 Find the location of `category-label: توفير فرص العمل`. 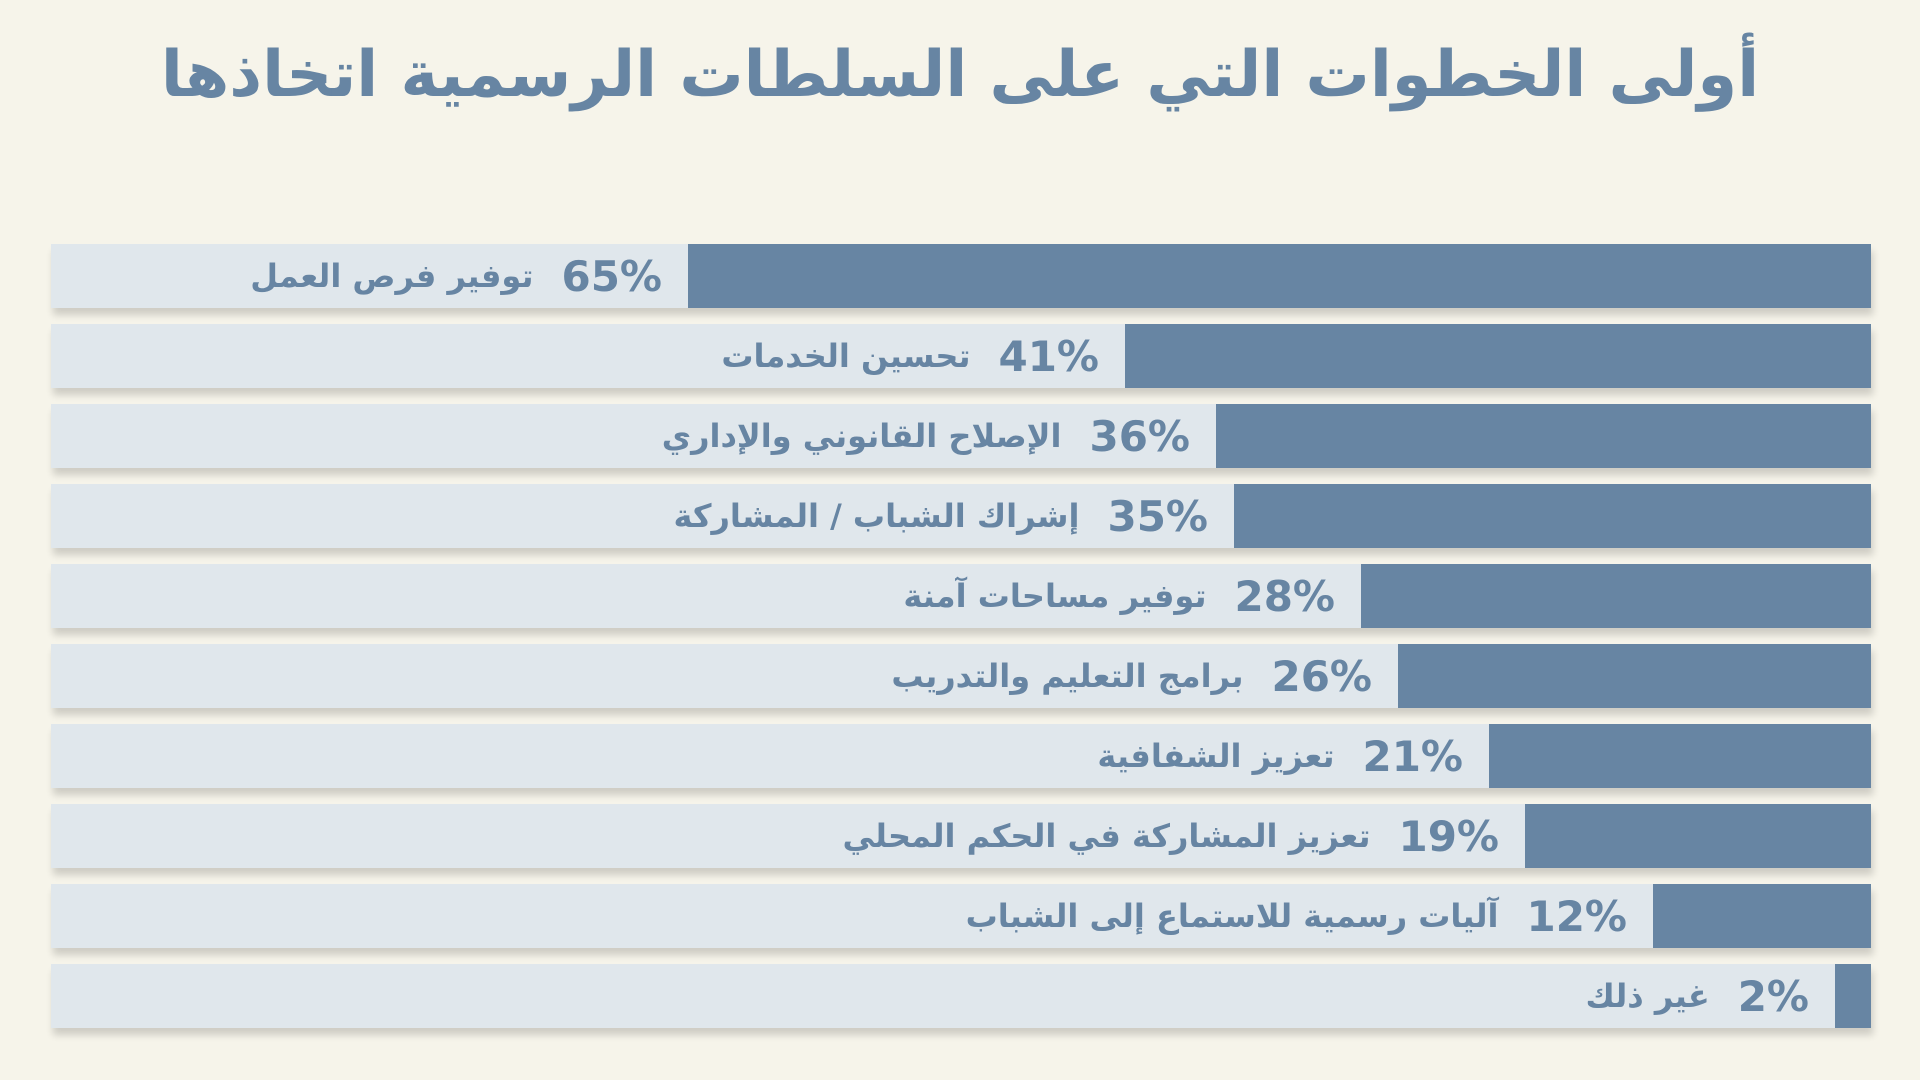

category-label: توفير فرص العمل is located at coordinates (392, 276).